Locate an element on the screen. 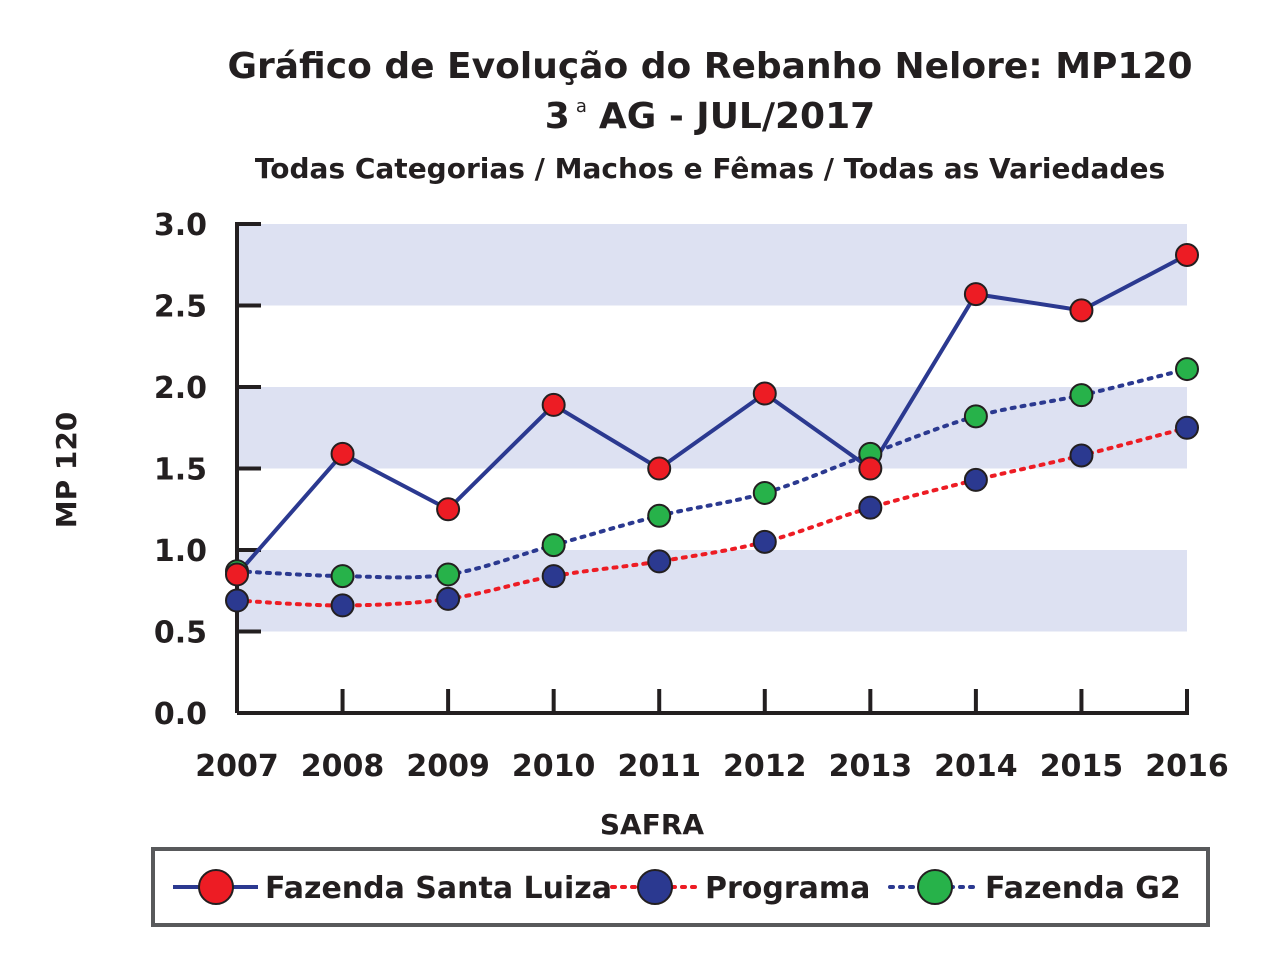  x-axis-label: SAFRA is located at coordinates (652, 824).